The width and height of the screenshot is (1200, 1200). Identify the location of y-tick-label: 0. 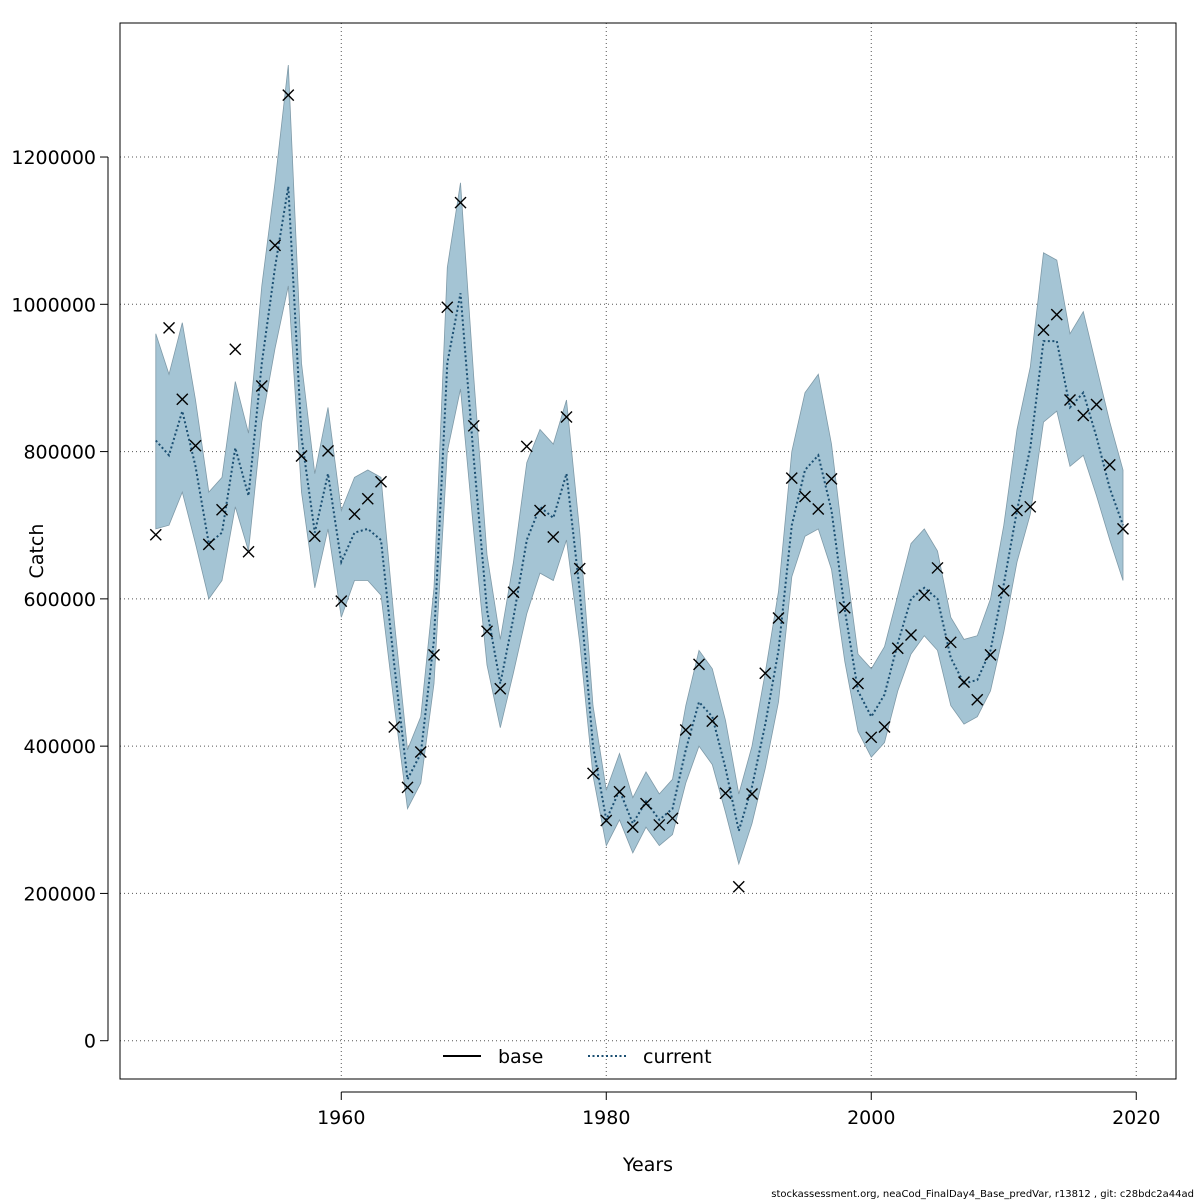
(90, 1042).